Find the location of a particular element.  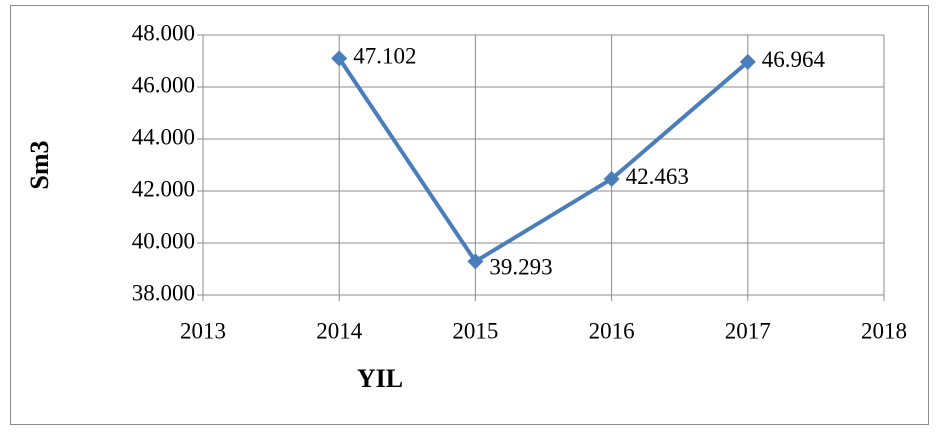

x-tick-label: 2018 is located at coordinates (884, 330).